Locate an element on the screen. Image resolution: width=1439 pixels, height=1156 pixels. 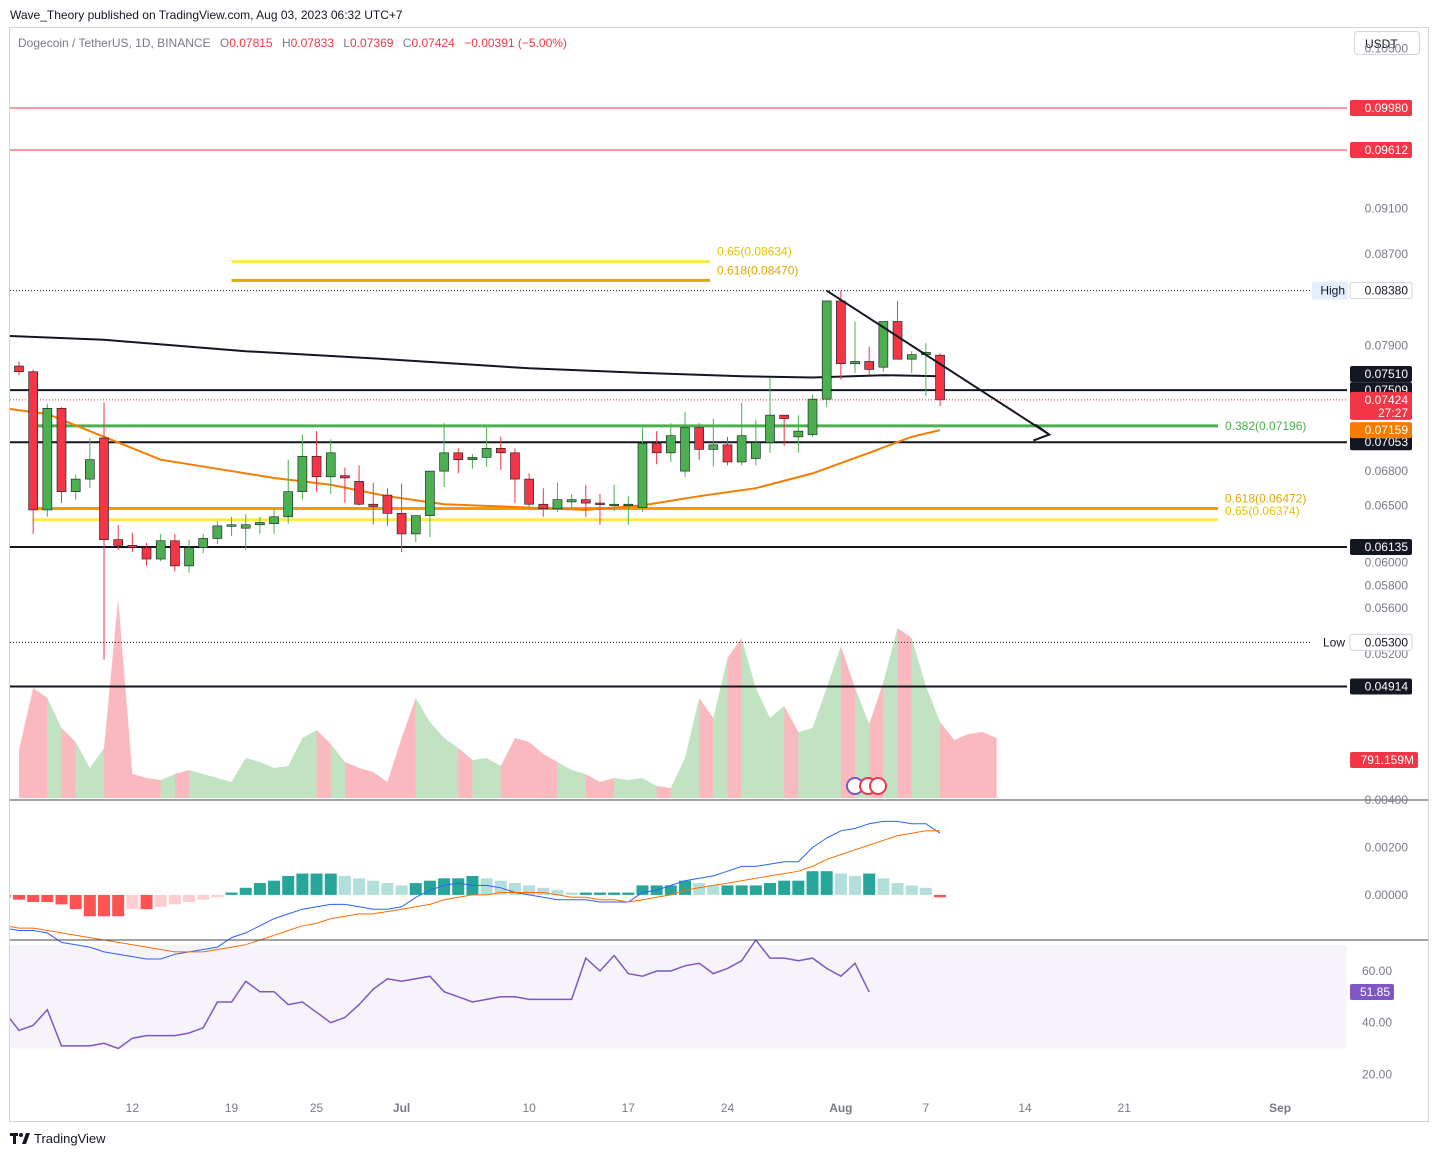
high-key: H is located at coordinates (286, 43).